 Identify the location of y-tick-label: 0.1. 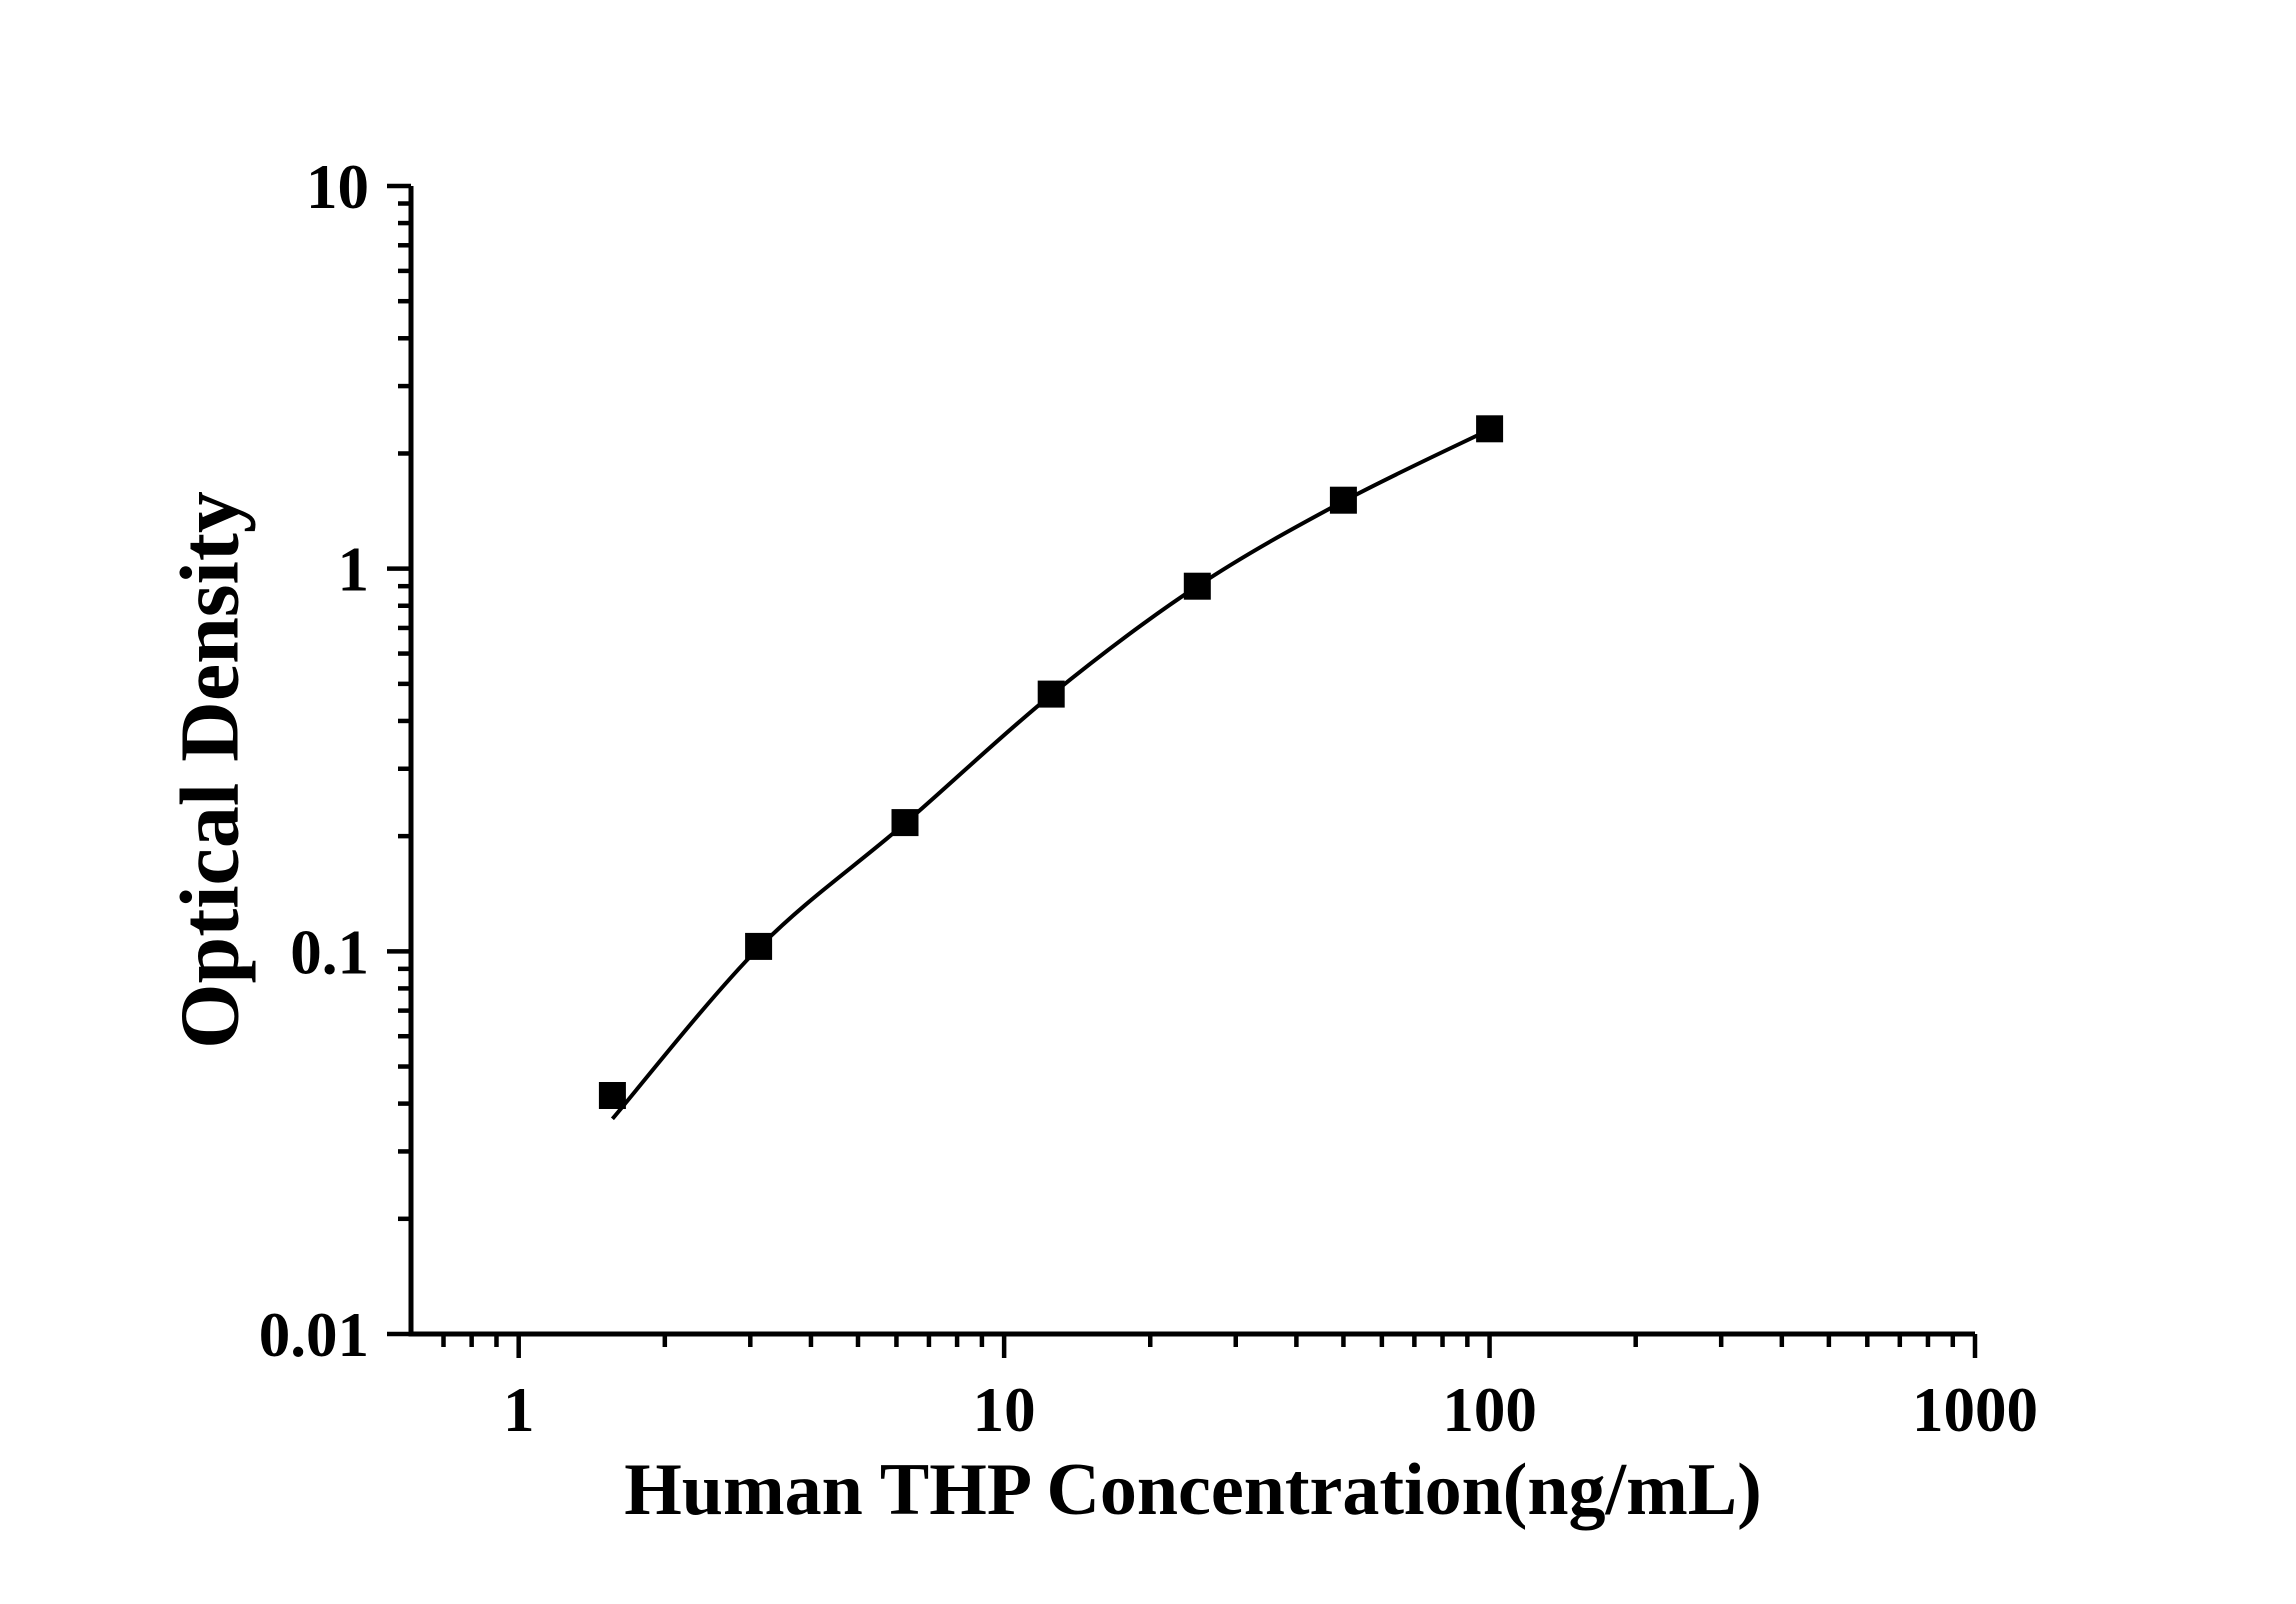
(329, 952).